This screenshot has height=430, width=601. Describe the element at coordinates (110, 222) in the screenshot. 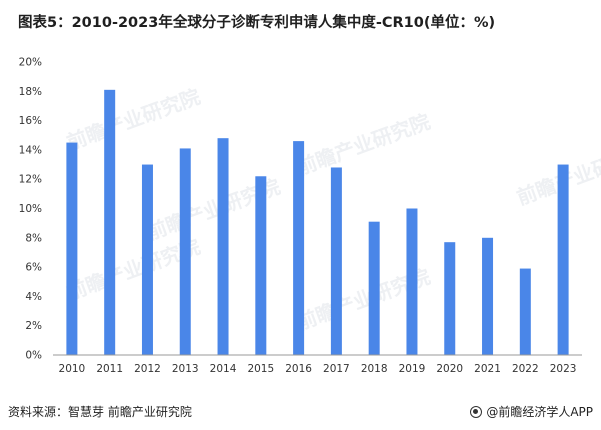

I see `bar-2011` at that location.